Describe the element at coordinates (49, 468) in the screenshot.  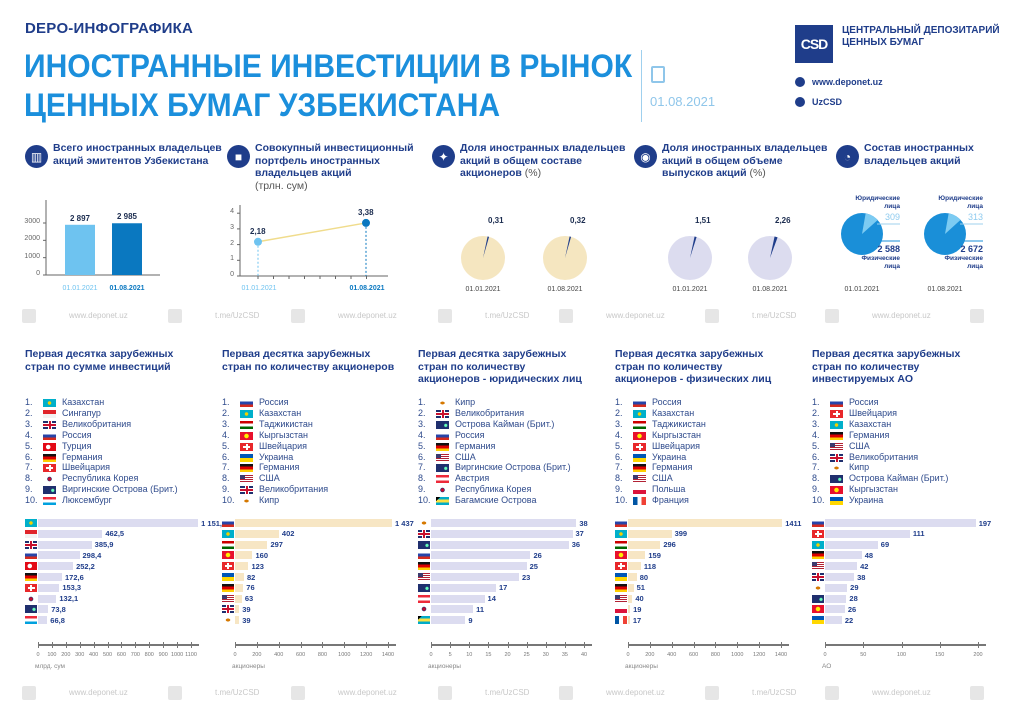
I see `flag-ch-icon` at that location.